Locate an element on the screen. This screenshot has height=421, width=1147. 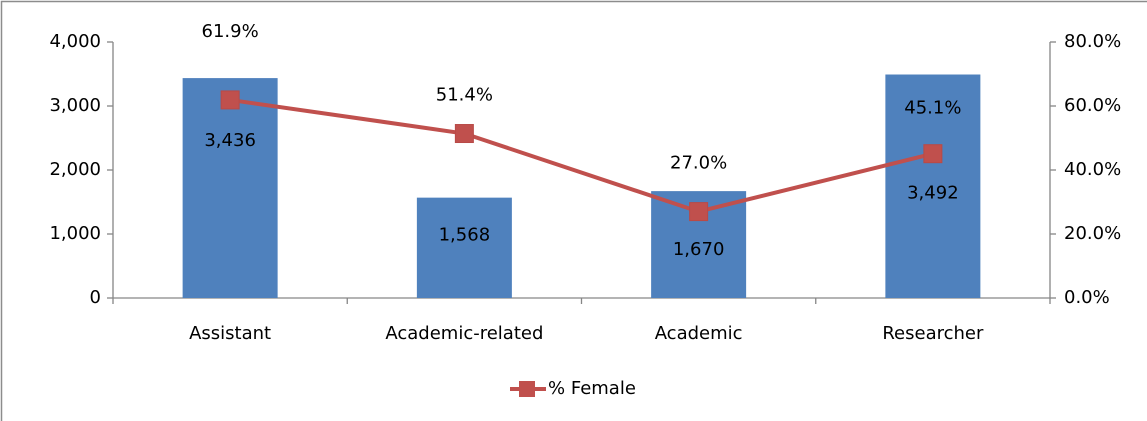
x-tick-label: Academic-related is located at coordinates (464, 333).